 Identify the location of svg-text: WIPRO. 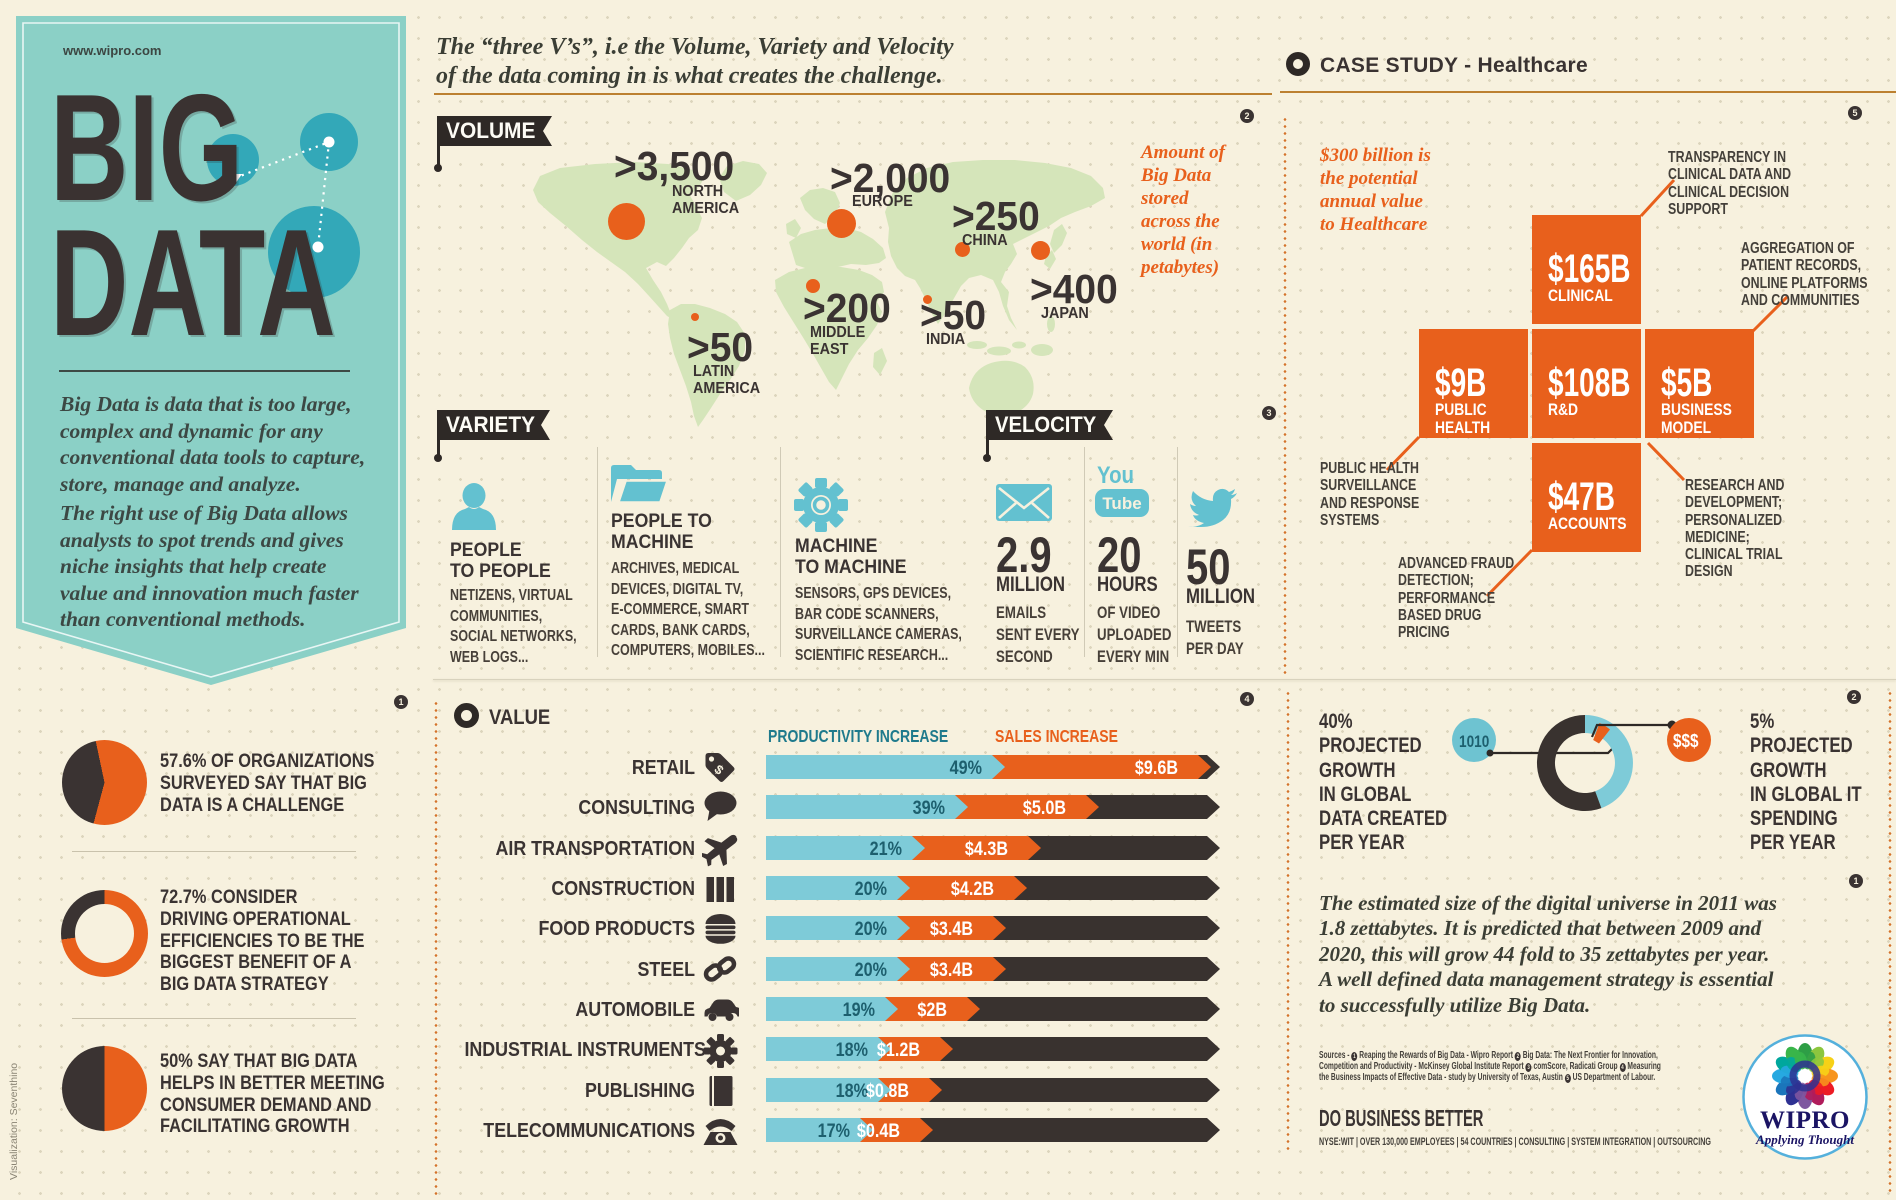
(1805, 1120).